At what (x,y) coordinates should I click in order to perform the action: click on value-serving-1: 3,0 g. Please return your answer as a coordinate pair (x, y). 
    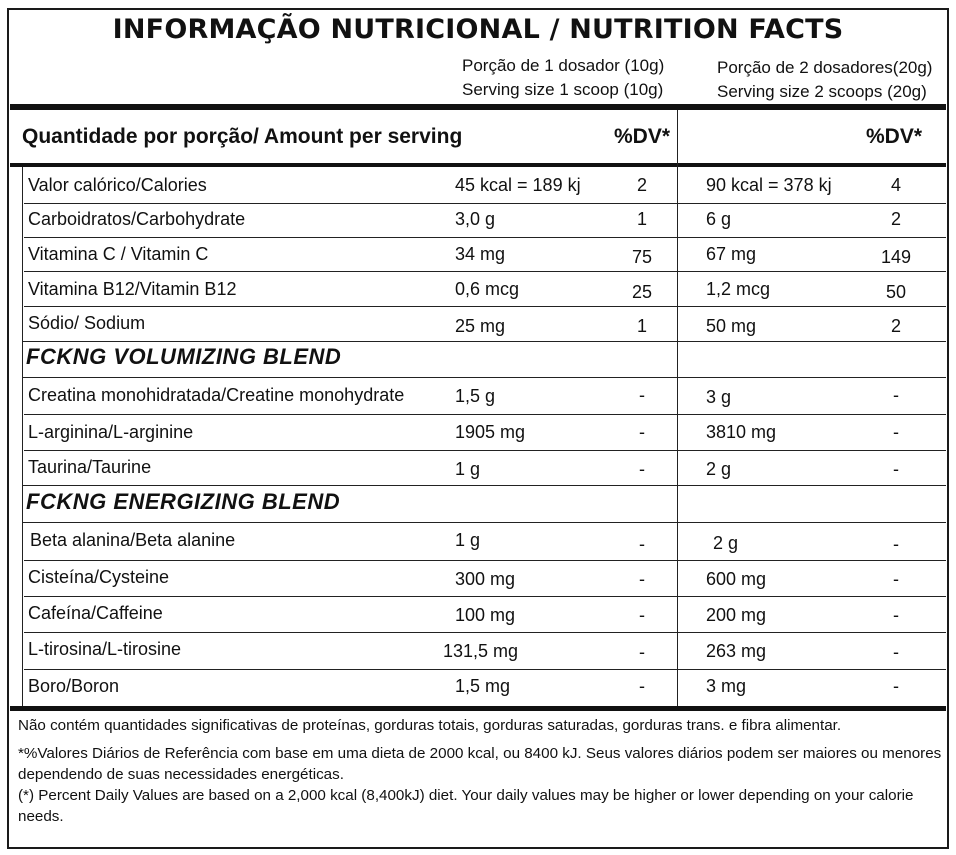
    Looking at the image, I should click on (475, 219).